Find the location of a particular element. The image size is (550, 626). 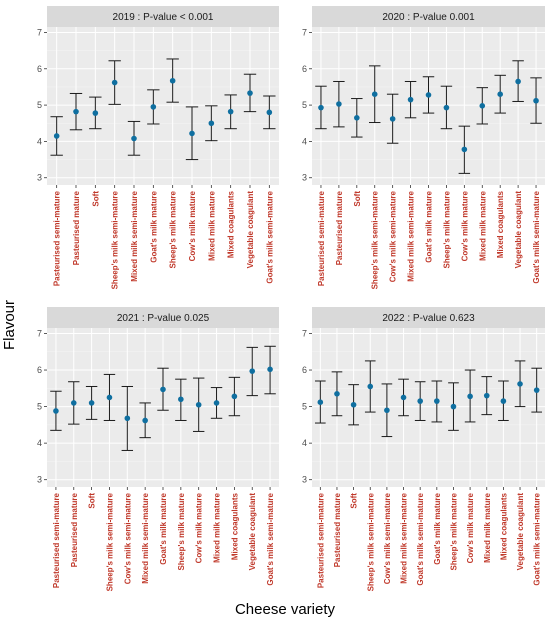

facet-strip-title: 2020 : P-value 0.001 is located at coordinates (428, 17).